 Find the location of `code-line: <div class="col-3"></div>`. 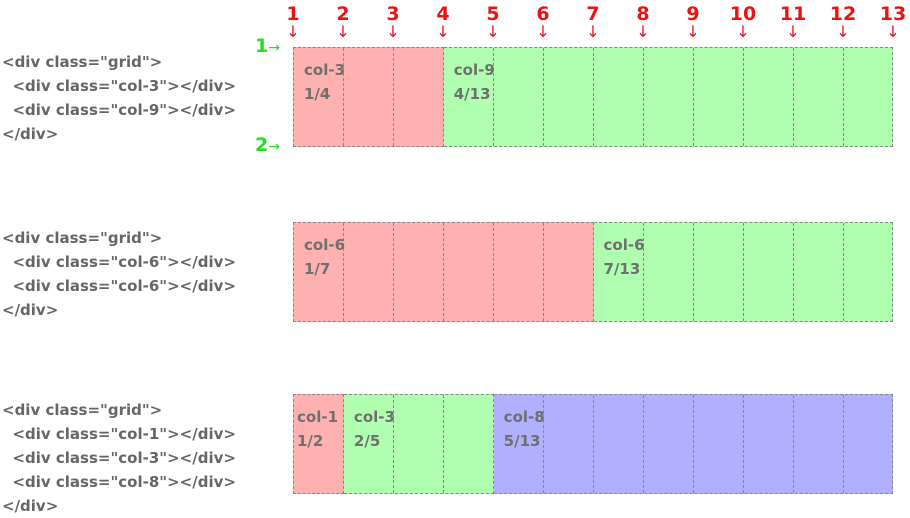

code-line: <div class="col-3"></div> is located at coordinates (119, 458).